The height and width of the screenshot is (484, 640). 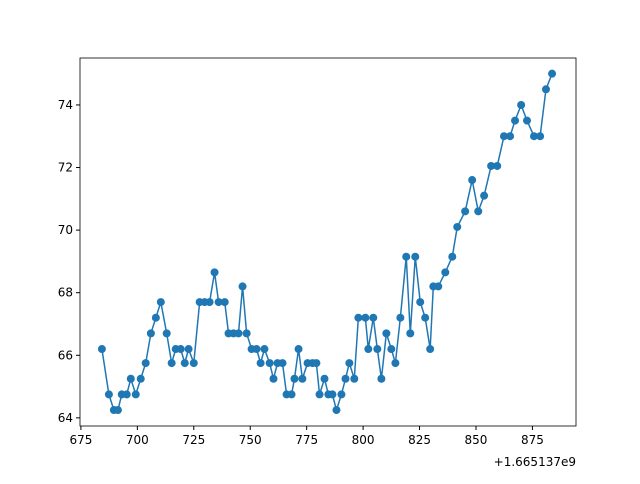 I want to click on x-tick-label: 825, so click(x=419, y=440).